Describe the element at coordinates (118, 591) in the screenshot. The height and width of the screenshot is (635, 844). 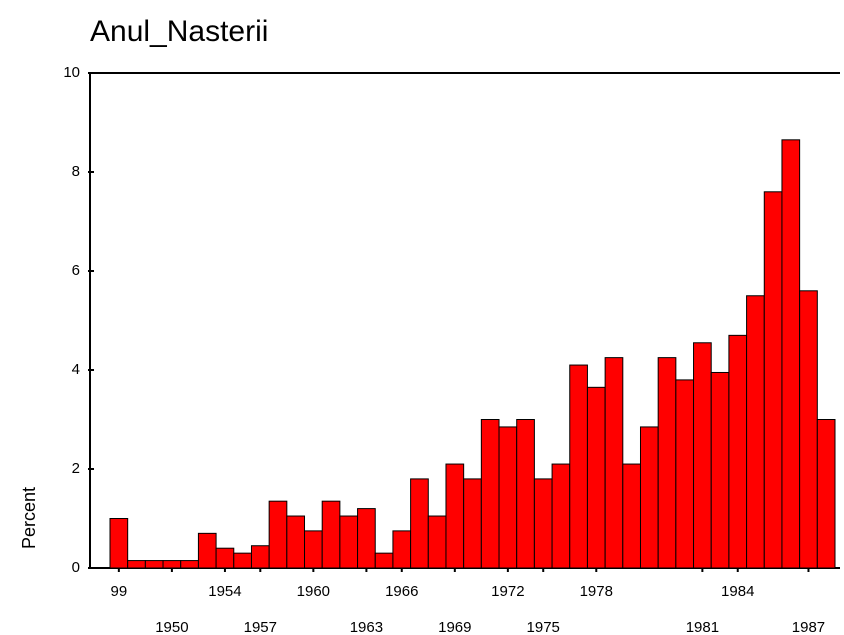
I see `x-tick-label: 99` at that location.